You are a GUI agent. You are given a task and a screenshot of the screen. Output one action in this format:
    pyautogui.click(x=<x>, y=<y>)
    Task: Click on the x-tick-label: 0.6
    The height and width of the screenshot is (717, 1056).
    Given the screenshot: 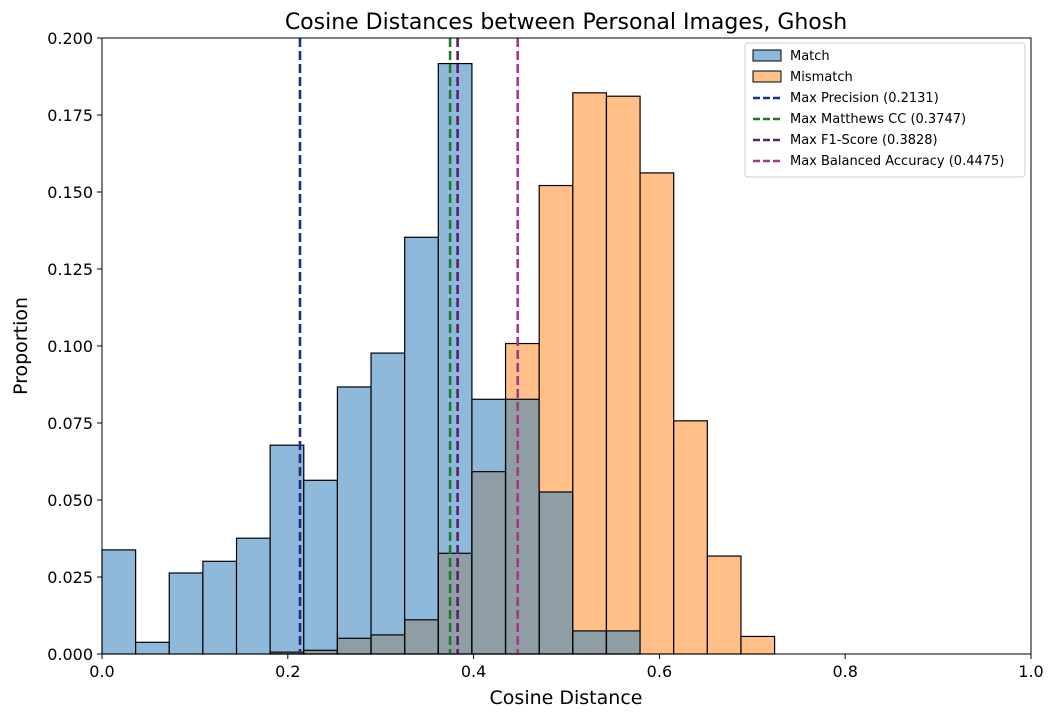 What is the action you would take?
    pyautogui.click(x=659, y=671)
    